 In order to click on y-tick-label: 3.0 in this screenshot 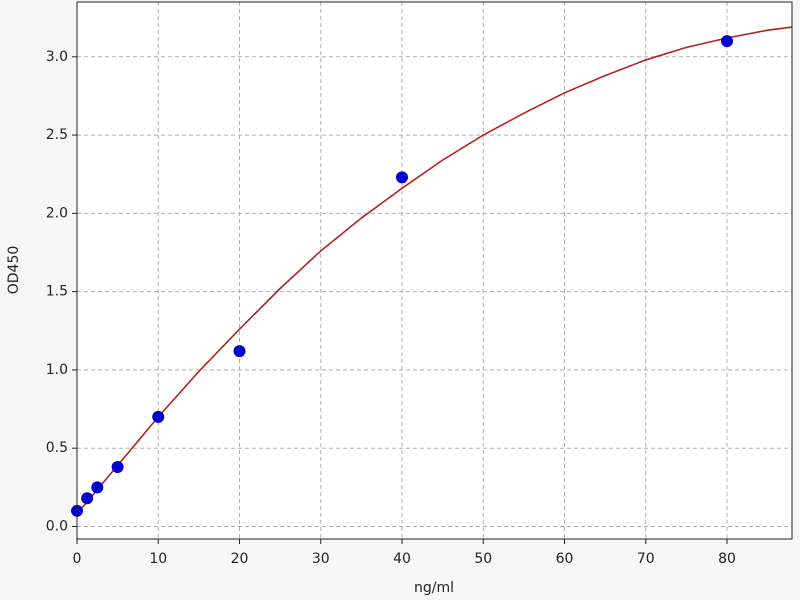, I will do `click(57, 57)`.